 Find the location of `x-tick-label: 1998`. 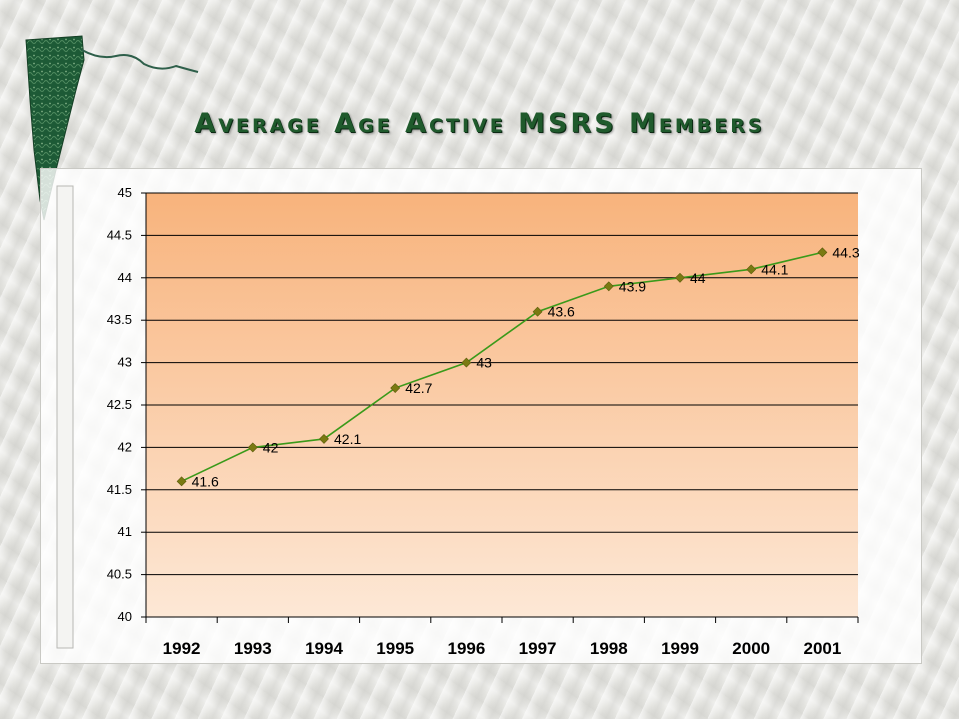

x-tick-label: 1998 is located at coordinates (609, 648).